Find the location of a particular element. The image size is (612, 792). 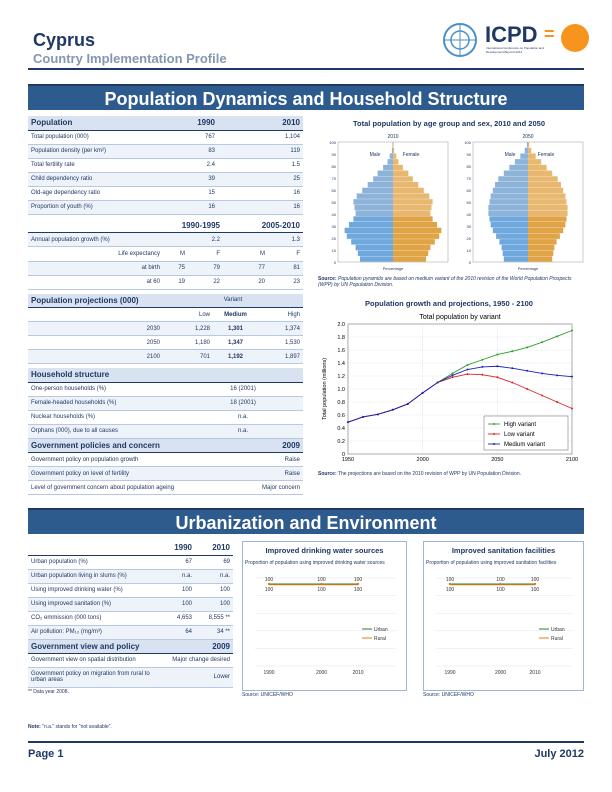

urban-value: 100 is located at coordinates (535, 580).